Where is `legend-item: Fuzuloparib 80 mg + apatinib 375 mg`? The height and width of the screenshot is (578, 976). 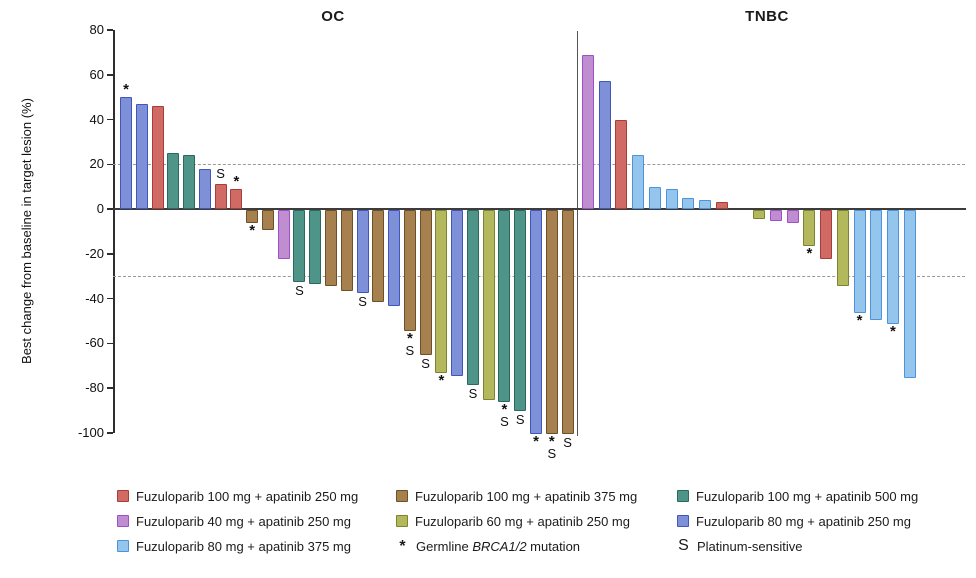
legend-item: Fuzuloparib 80 mg + apatinib 375 mg is located at coordinates (237, 546).